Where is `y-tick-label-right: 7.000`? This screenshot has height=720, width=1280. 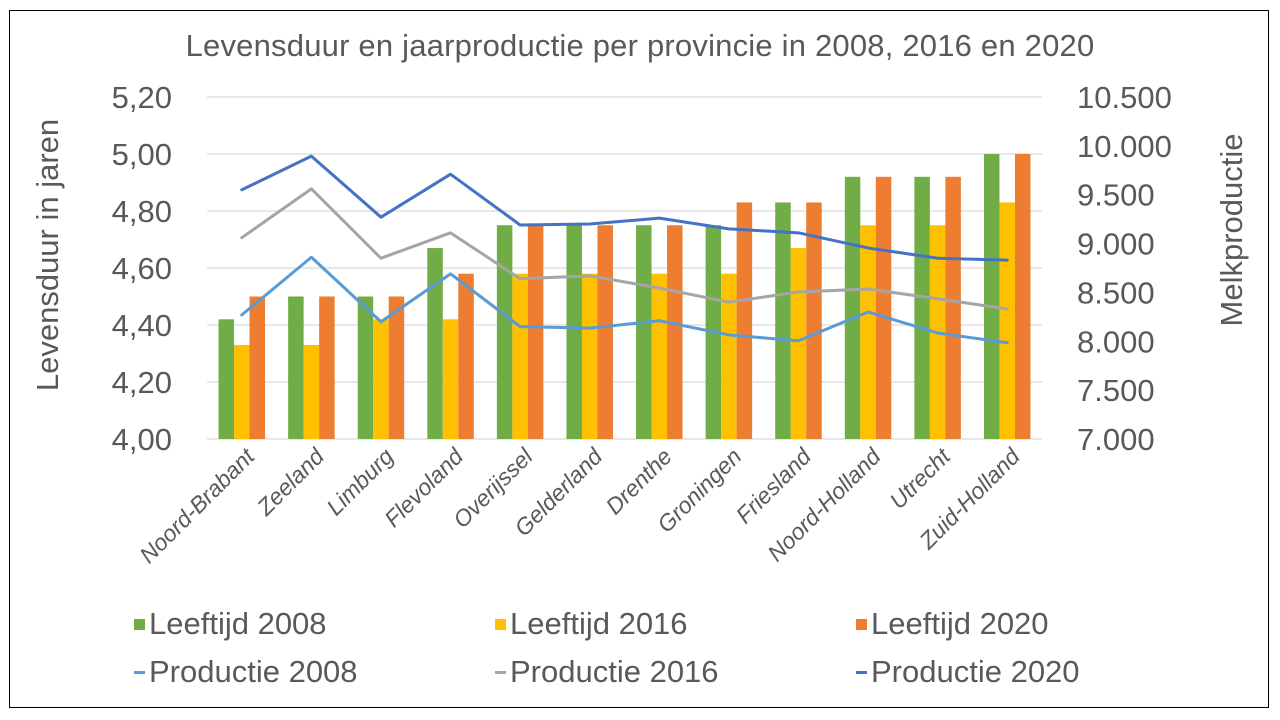 y-tick-label-right: 7.000 is located at coordinates (1116, 439).